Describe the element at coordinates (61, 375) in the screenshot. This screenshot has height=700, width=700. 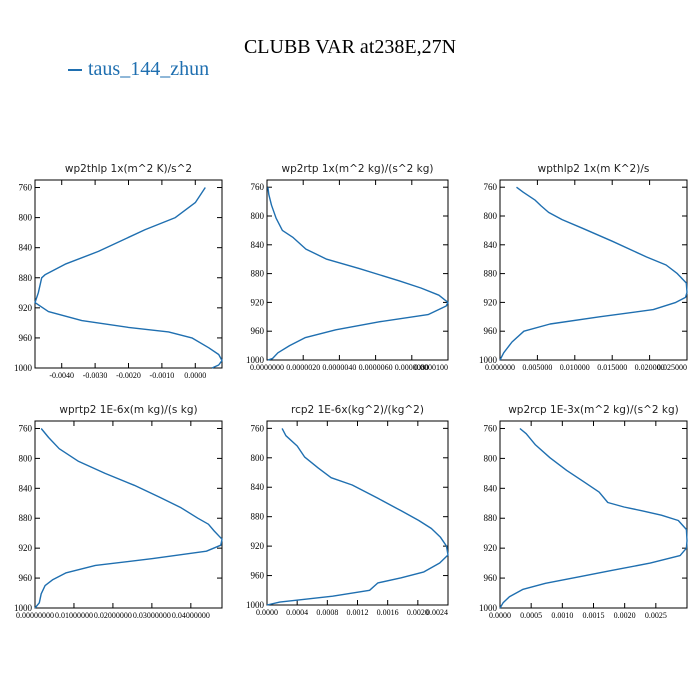
I see `x-tick-label: -0.0040` at that location.